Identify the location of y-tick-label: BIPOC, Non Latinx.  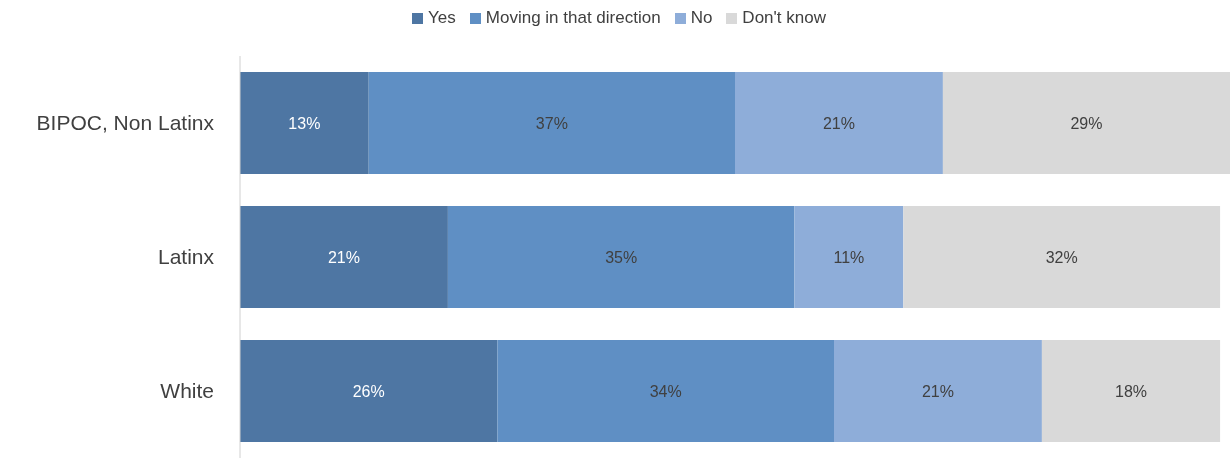
(125, 123).